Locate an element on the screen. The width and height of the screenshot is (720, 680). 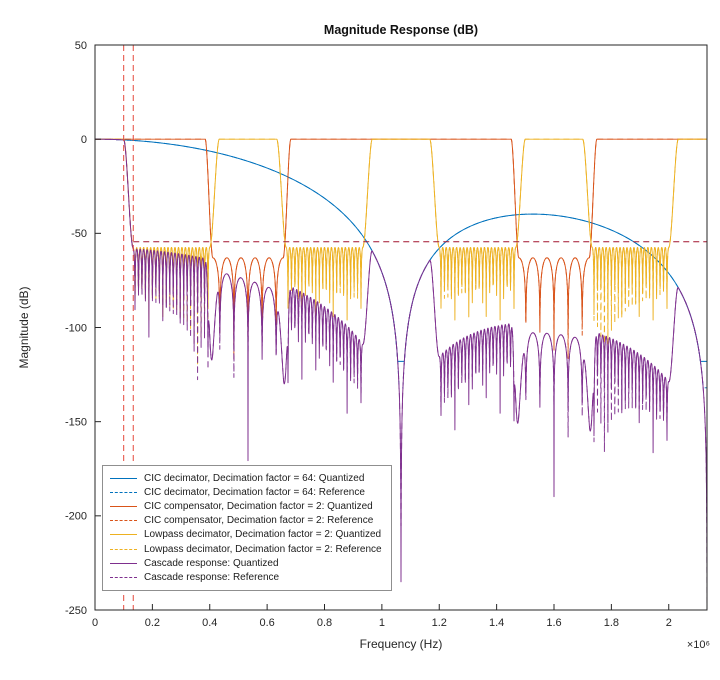
legend-label: Cascade response: Reference is located at coordinates (212, 577).